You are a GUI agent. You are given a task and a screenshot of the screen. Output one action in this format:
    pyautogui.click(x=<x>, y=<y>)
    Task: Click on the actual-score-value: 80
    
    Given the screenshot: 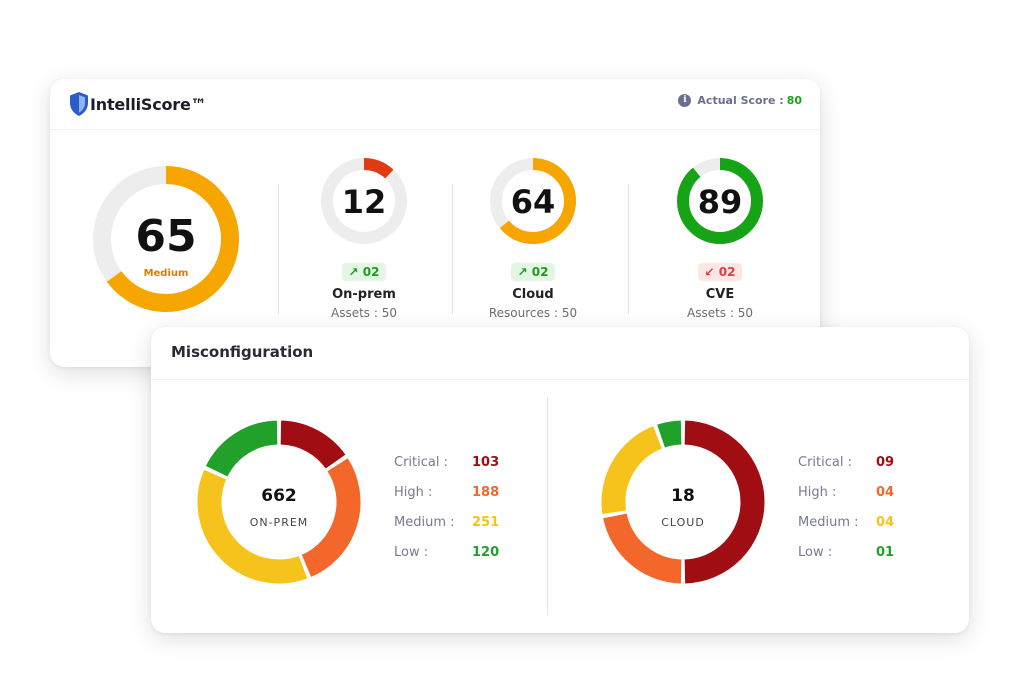 What is the action you would take?
    pyautogui.click(x=794, y=100)
    